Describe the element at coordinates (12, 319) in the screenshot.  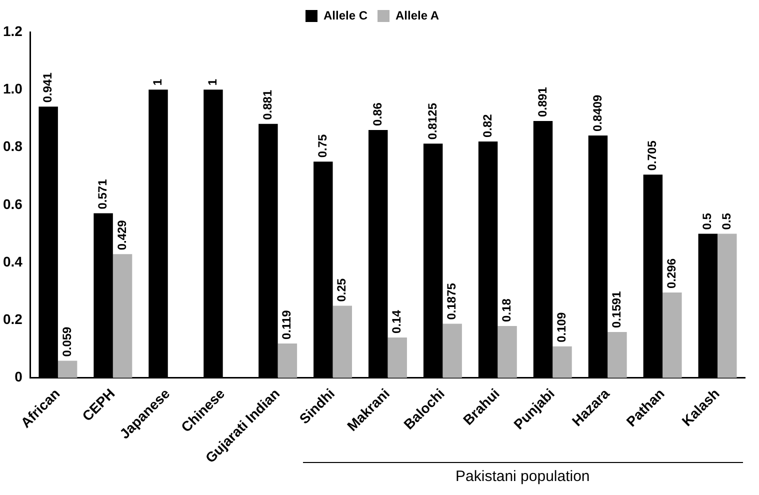
I see `y-tick-label: 0.2` at that location.